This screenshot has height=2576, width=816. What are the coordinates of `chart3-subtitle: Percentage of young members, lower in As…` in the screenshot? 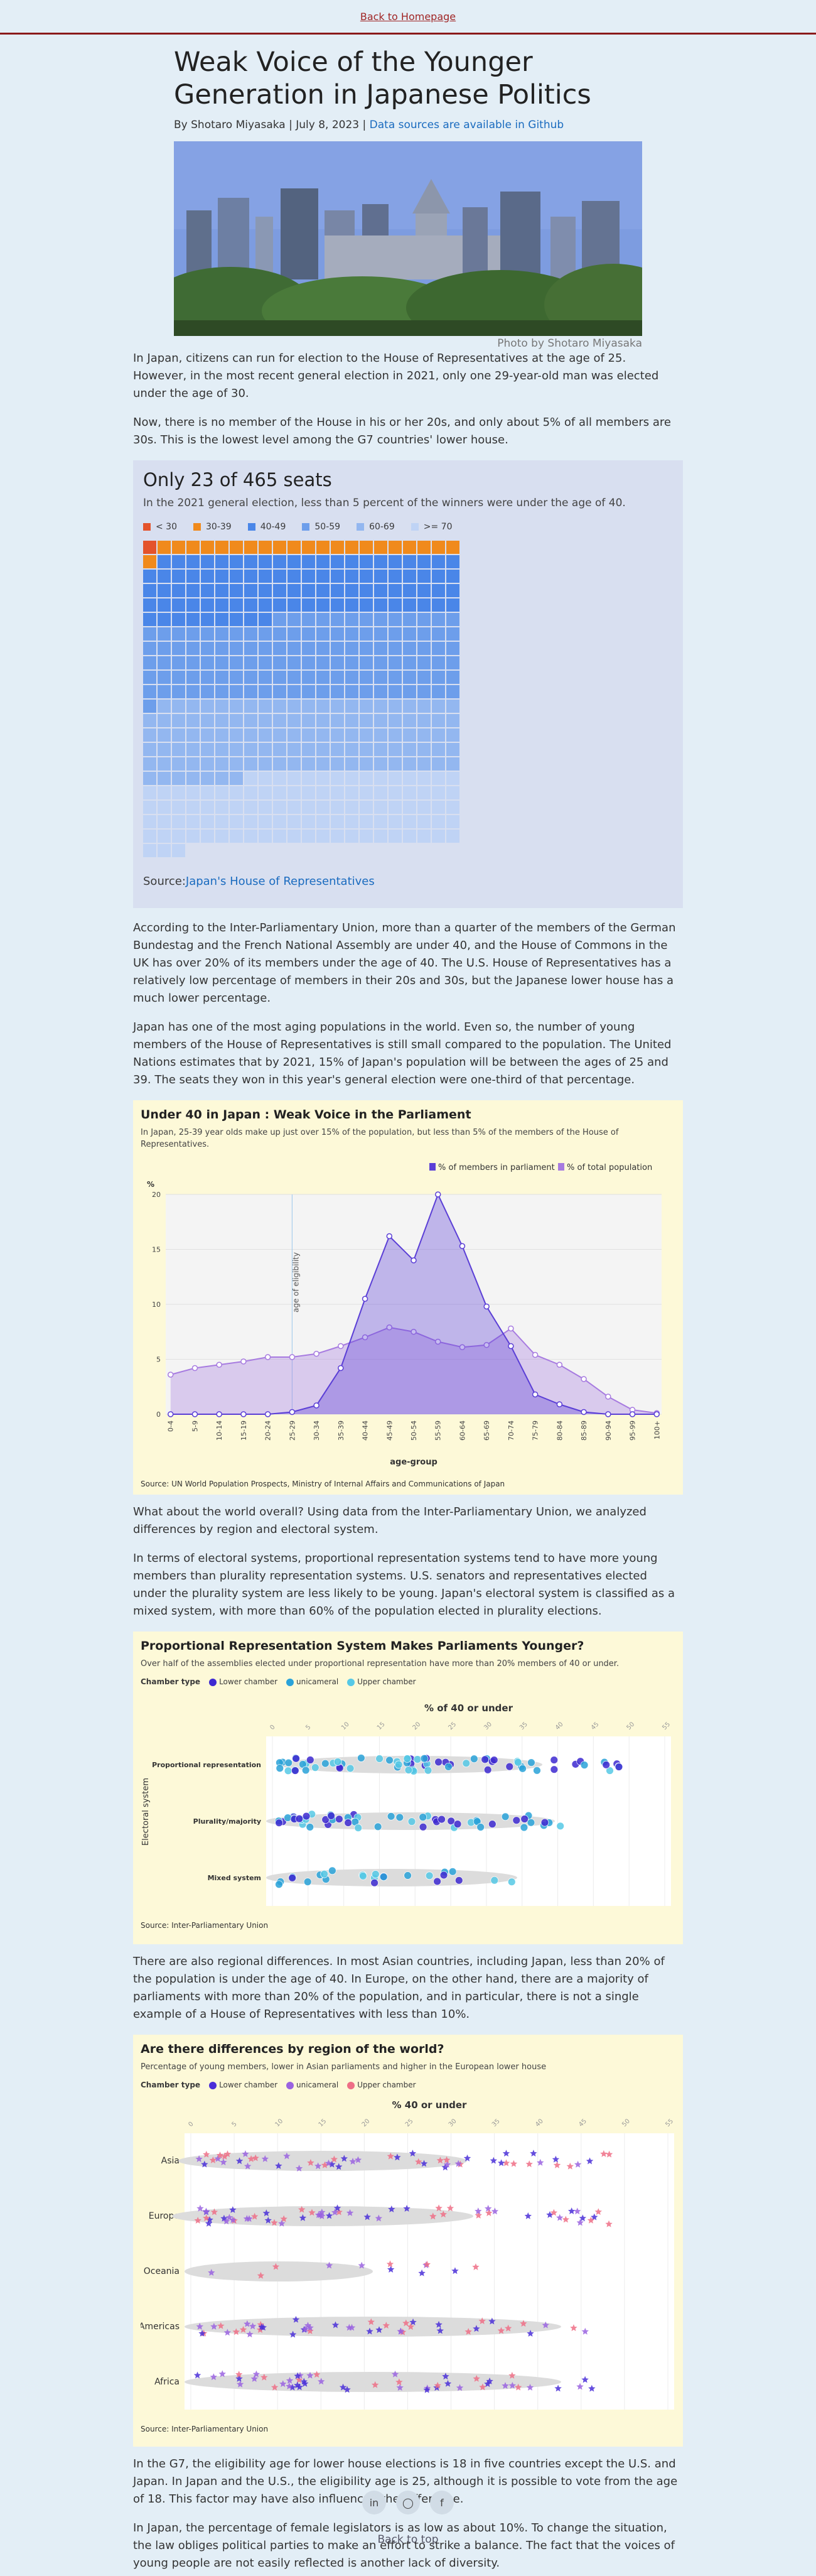 It's located at (344, 2067).